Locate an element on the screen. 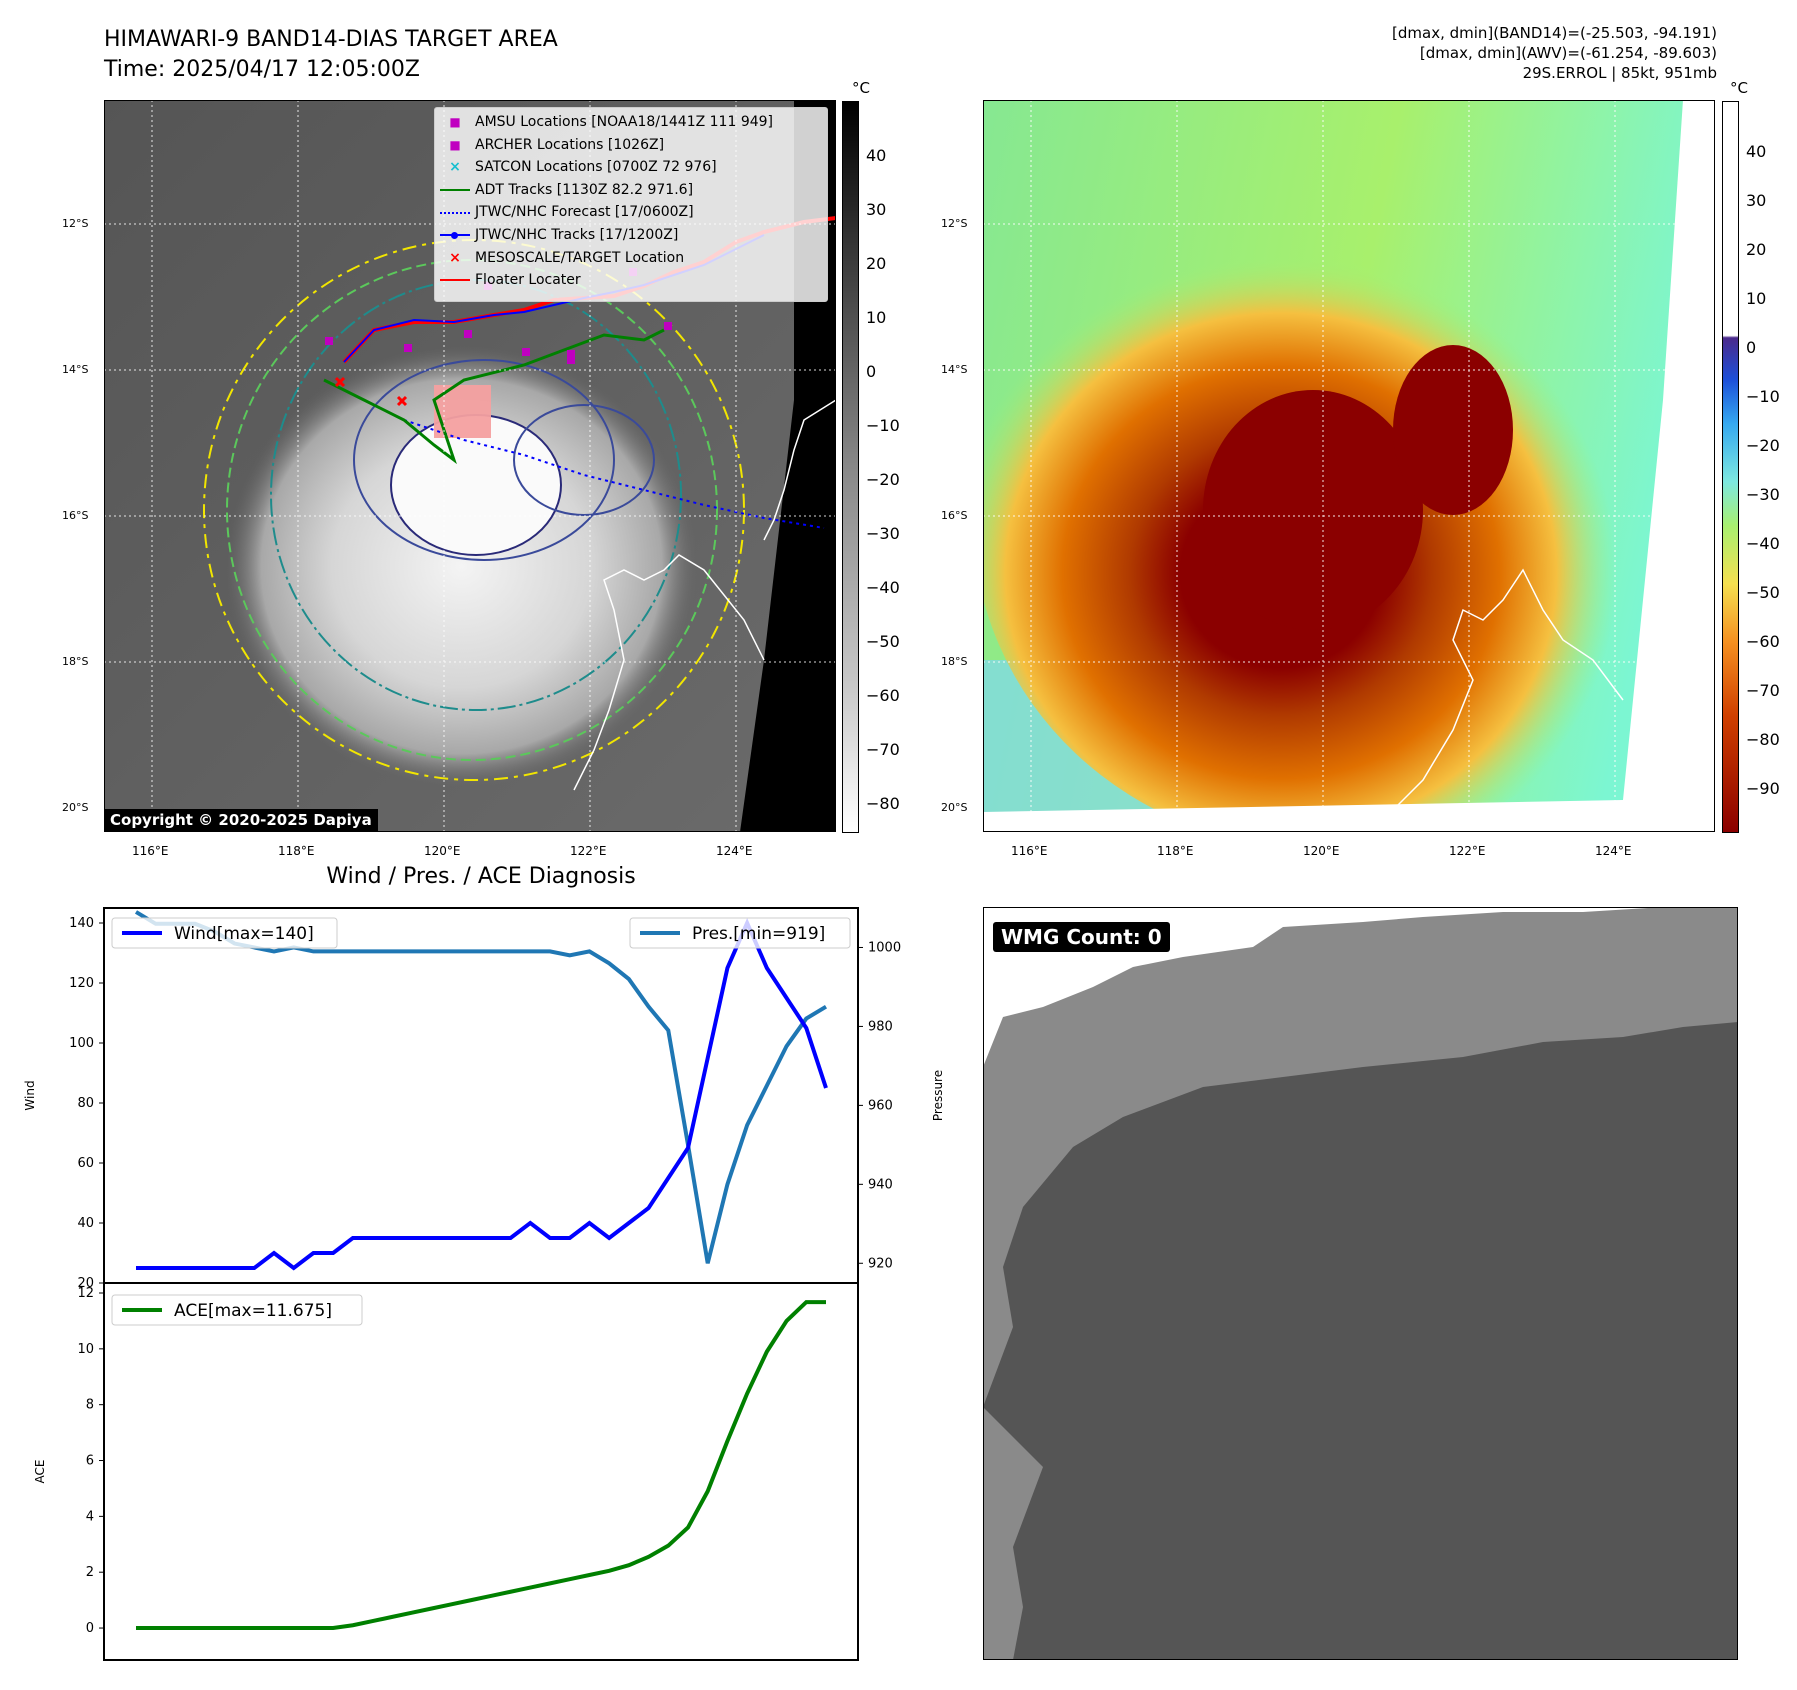 This screenshot has height=1690, width=1797. cb-tick: −20 is located at coordinates (1763, 445).